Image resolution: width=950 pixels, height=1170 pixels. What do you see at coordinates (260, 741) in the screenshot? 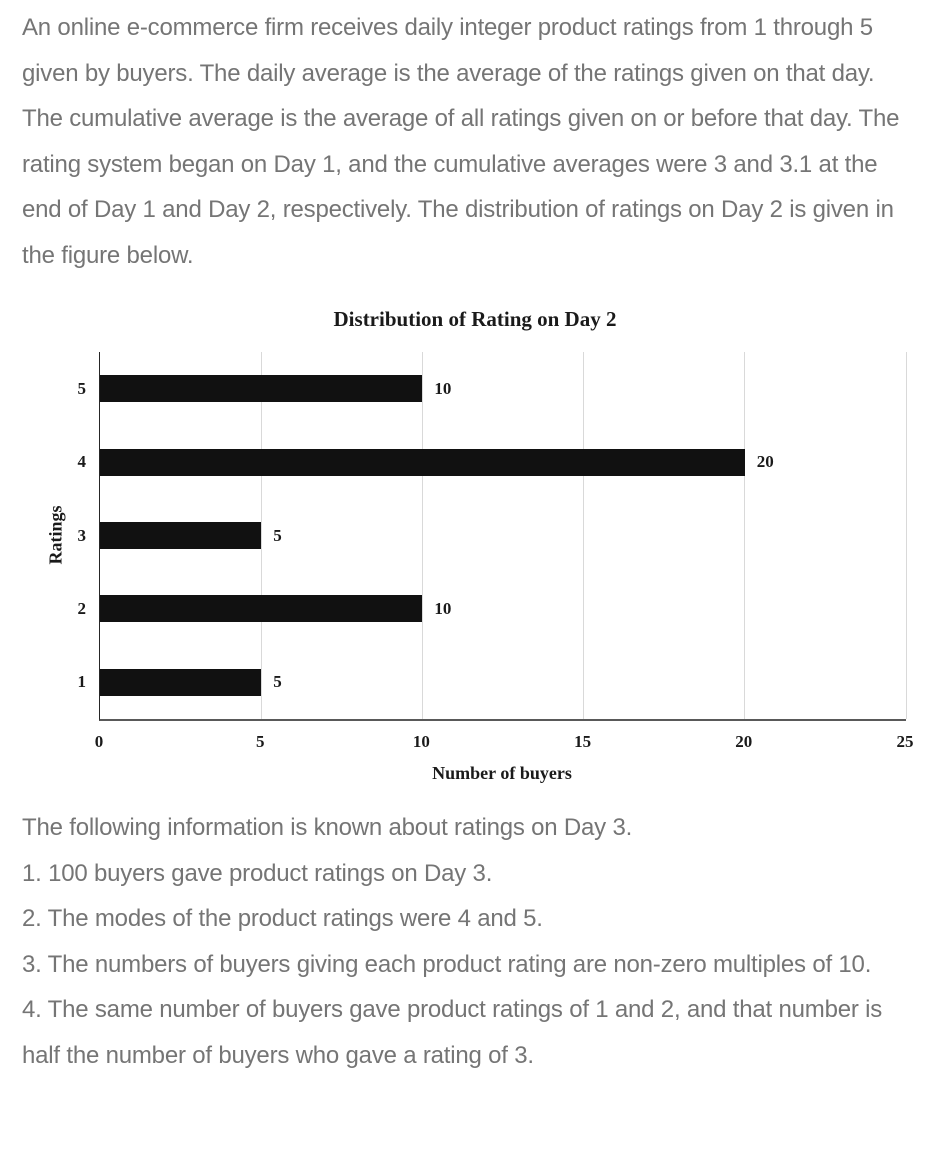
I see `x-tick-label-5: 5` at bounding box center [260, 741].